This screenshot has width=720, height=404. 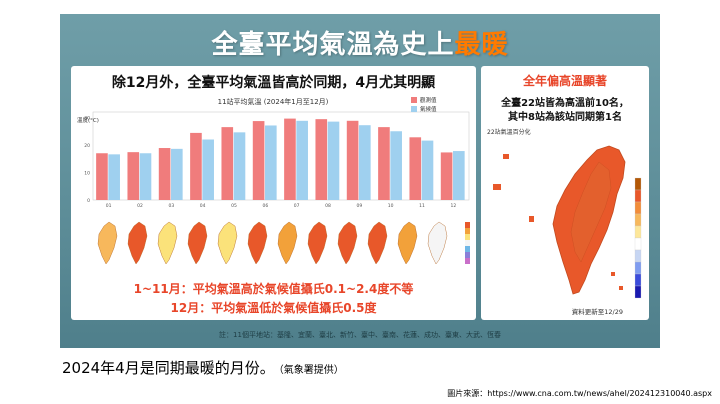 I want to click on right-panel-subtitle-1: 全臺22站皆為高溫前10名，, so click(x=565, y=103).